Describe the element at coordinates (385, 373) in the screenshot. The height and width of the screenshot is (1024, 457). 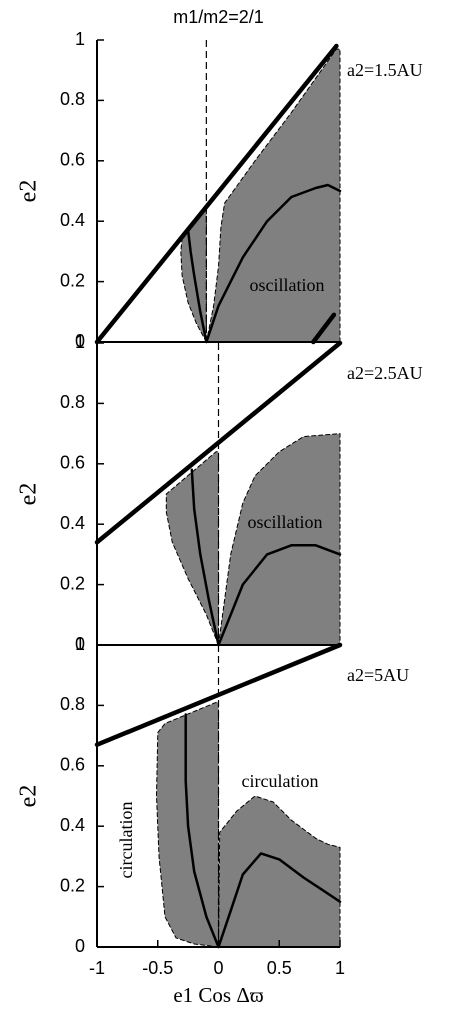
I see `panel-label: a2=2.5AU` at that location.